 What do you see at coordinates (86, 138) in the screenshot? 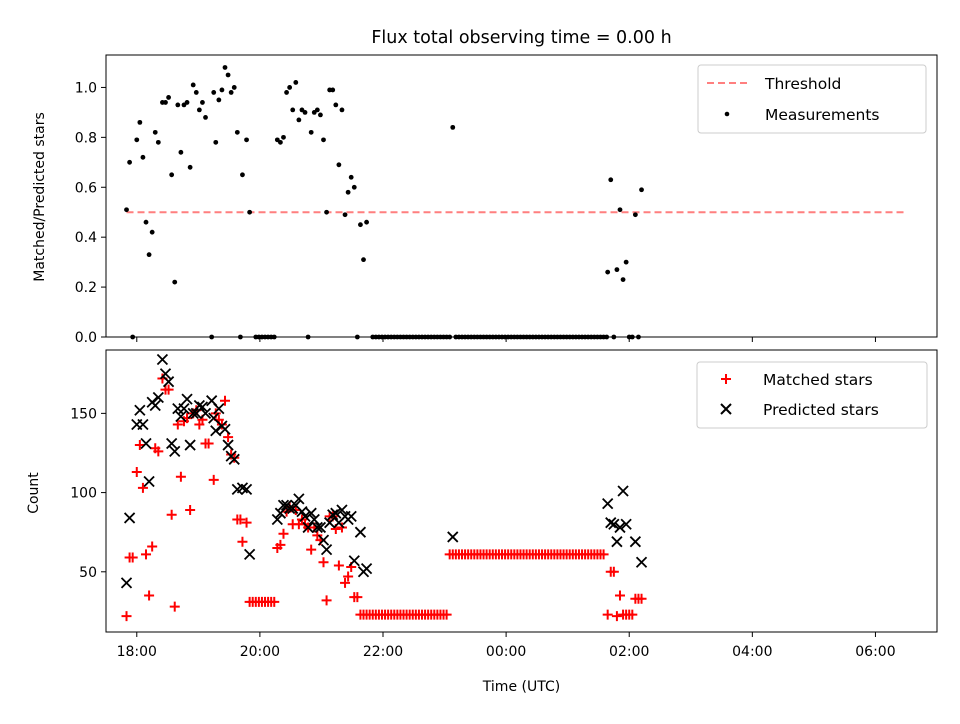
I see `top-y-tick-label: 0.8` at bounding box center [86, 138].